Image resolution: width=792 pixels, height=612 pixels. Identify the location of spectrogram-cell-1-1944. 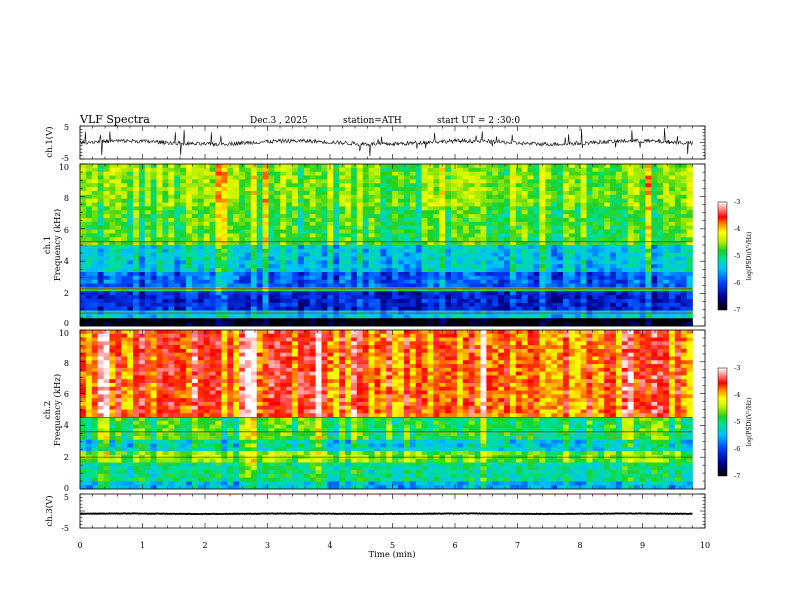
(507, 235).